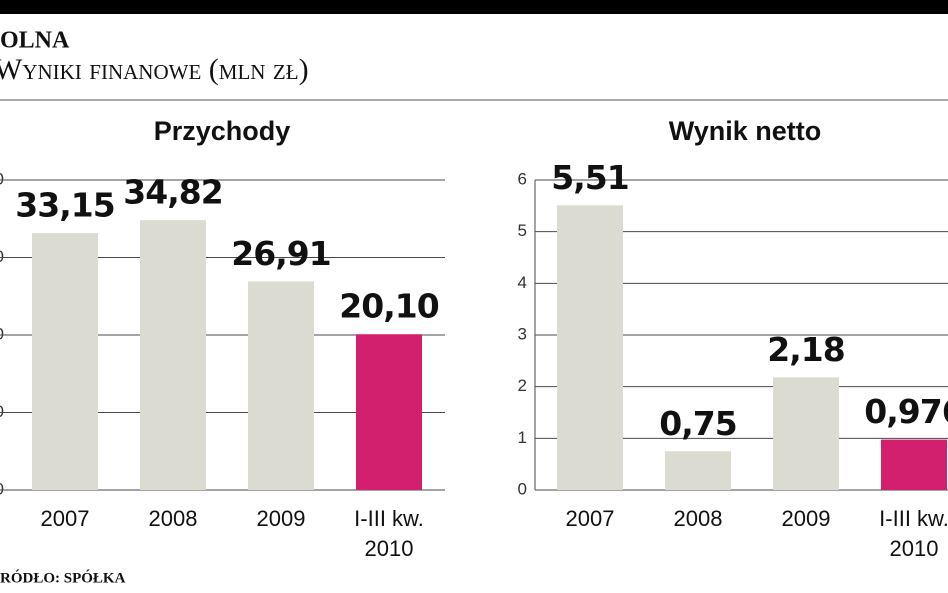  Describe the element at coordinates (522, 437) in the screenshot. I see `y-tick-label: 1` at that location.